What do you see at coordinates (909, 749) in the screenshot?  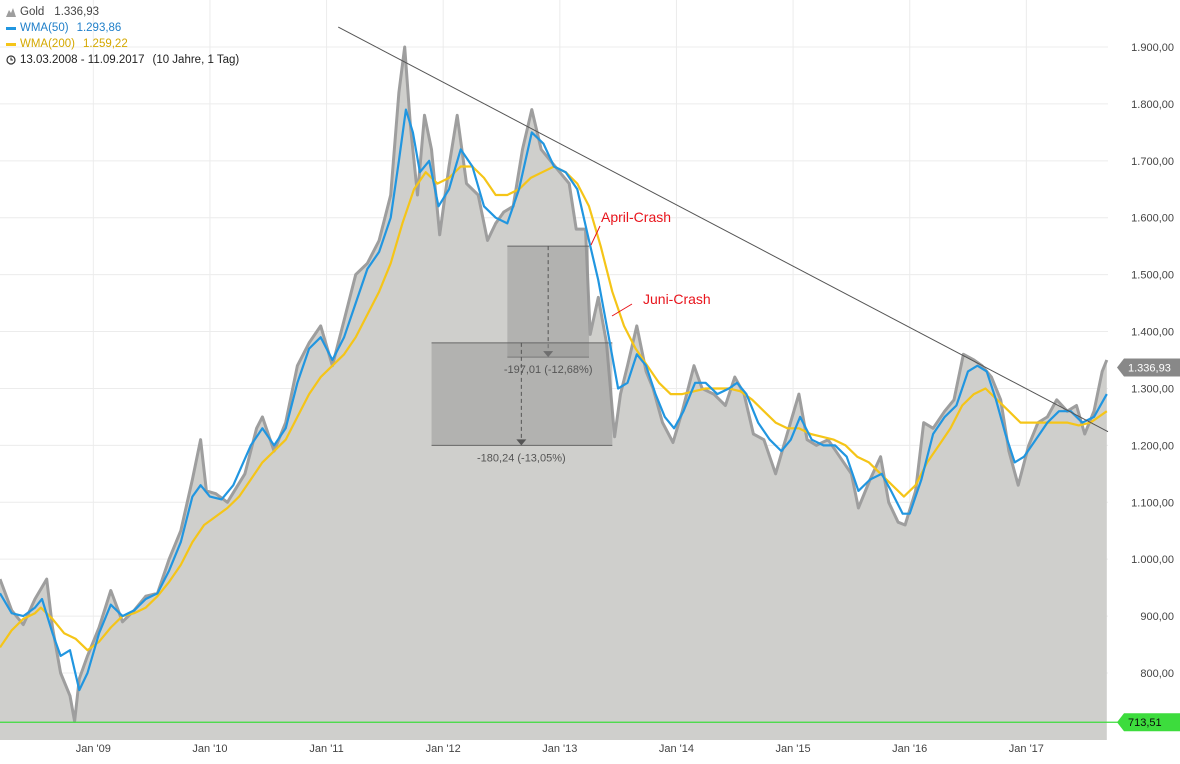 I see `x-tick-label: Jan '16` at bounding box center [909, 749].